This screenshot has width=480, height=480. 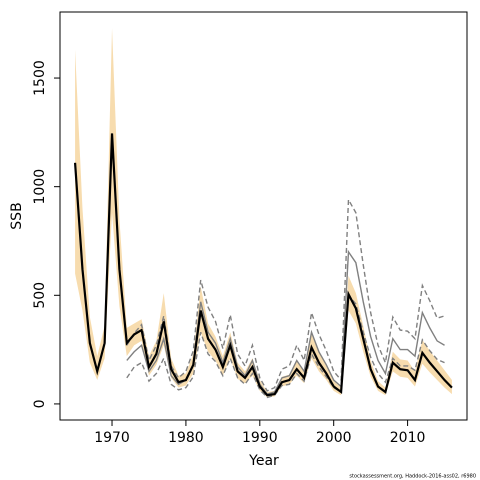 I want to click on y-axis-label: SSB, so click(x=17, y=215).